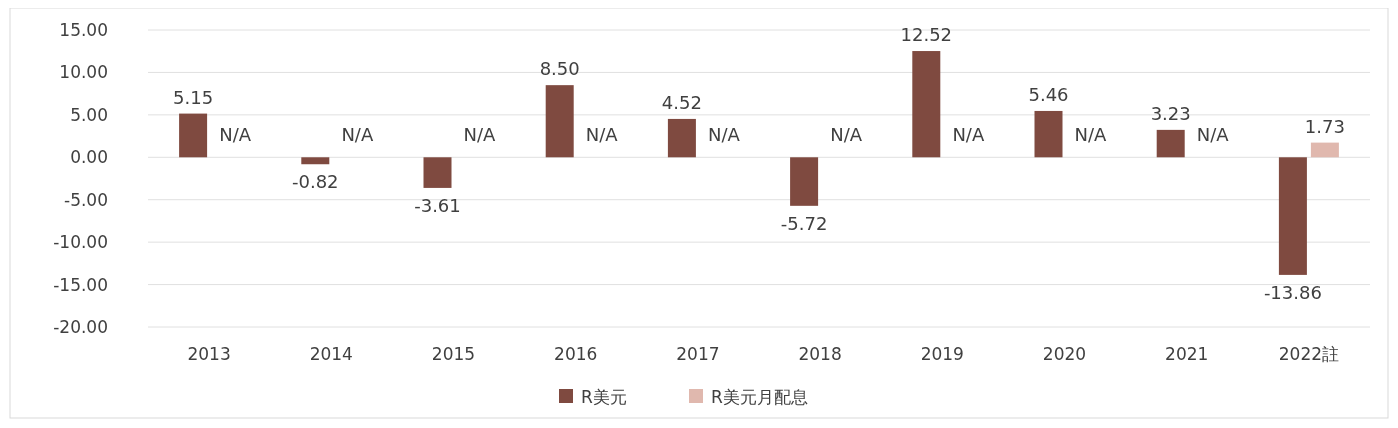 The width and height of the screenshot is (1398, 428). What do you see at coordinates (315, 182) in the screenshot?
I see `data-label: -0.82` at bounding box center [315, 182].